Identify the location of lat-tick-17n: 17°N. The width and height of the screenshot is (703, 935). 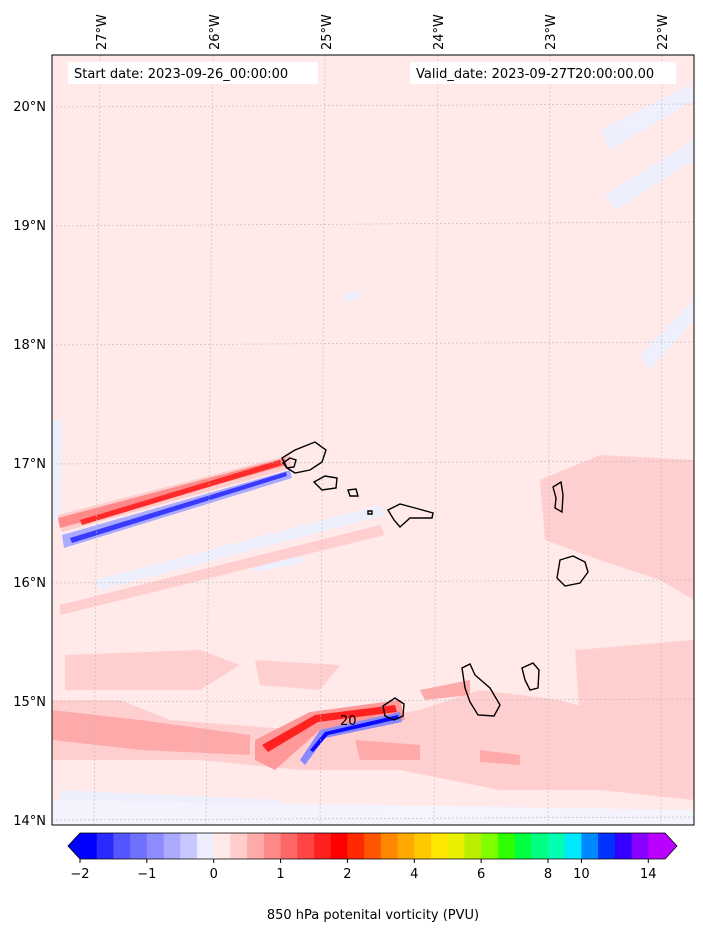
(29, 464).